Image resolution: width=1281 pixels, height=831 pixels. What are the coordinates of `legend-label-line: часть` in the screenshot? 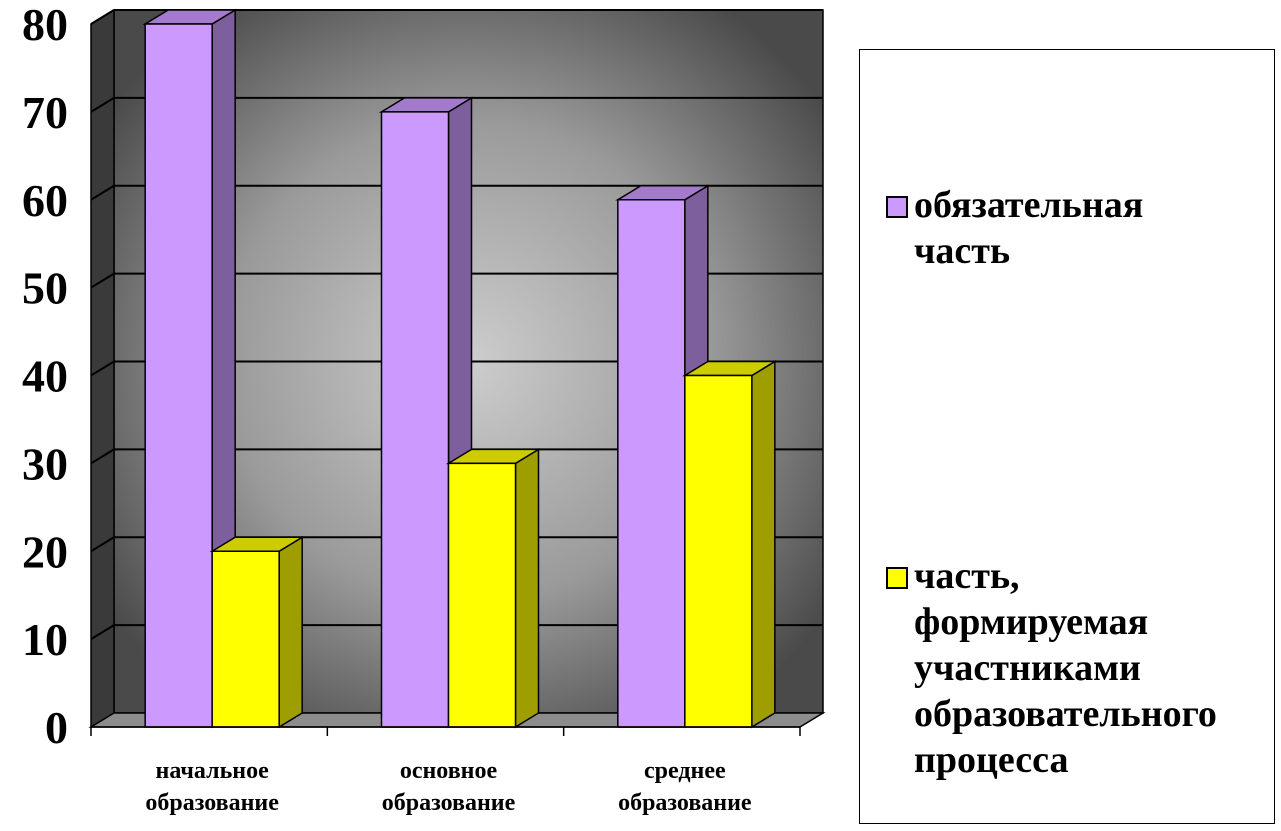 It's located at (962, 251).